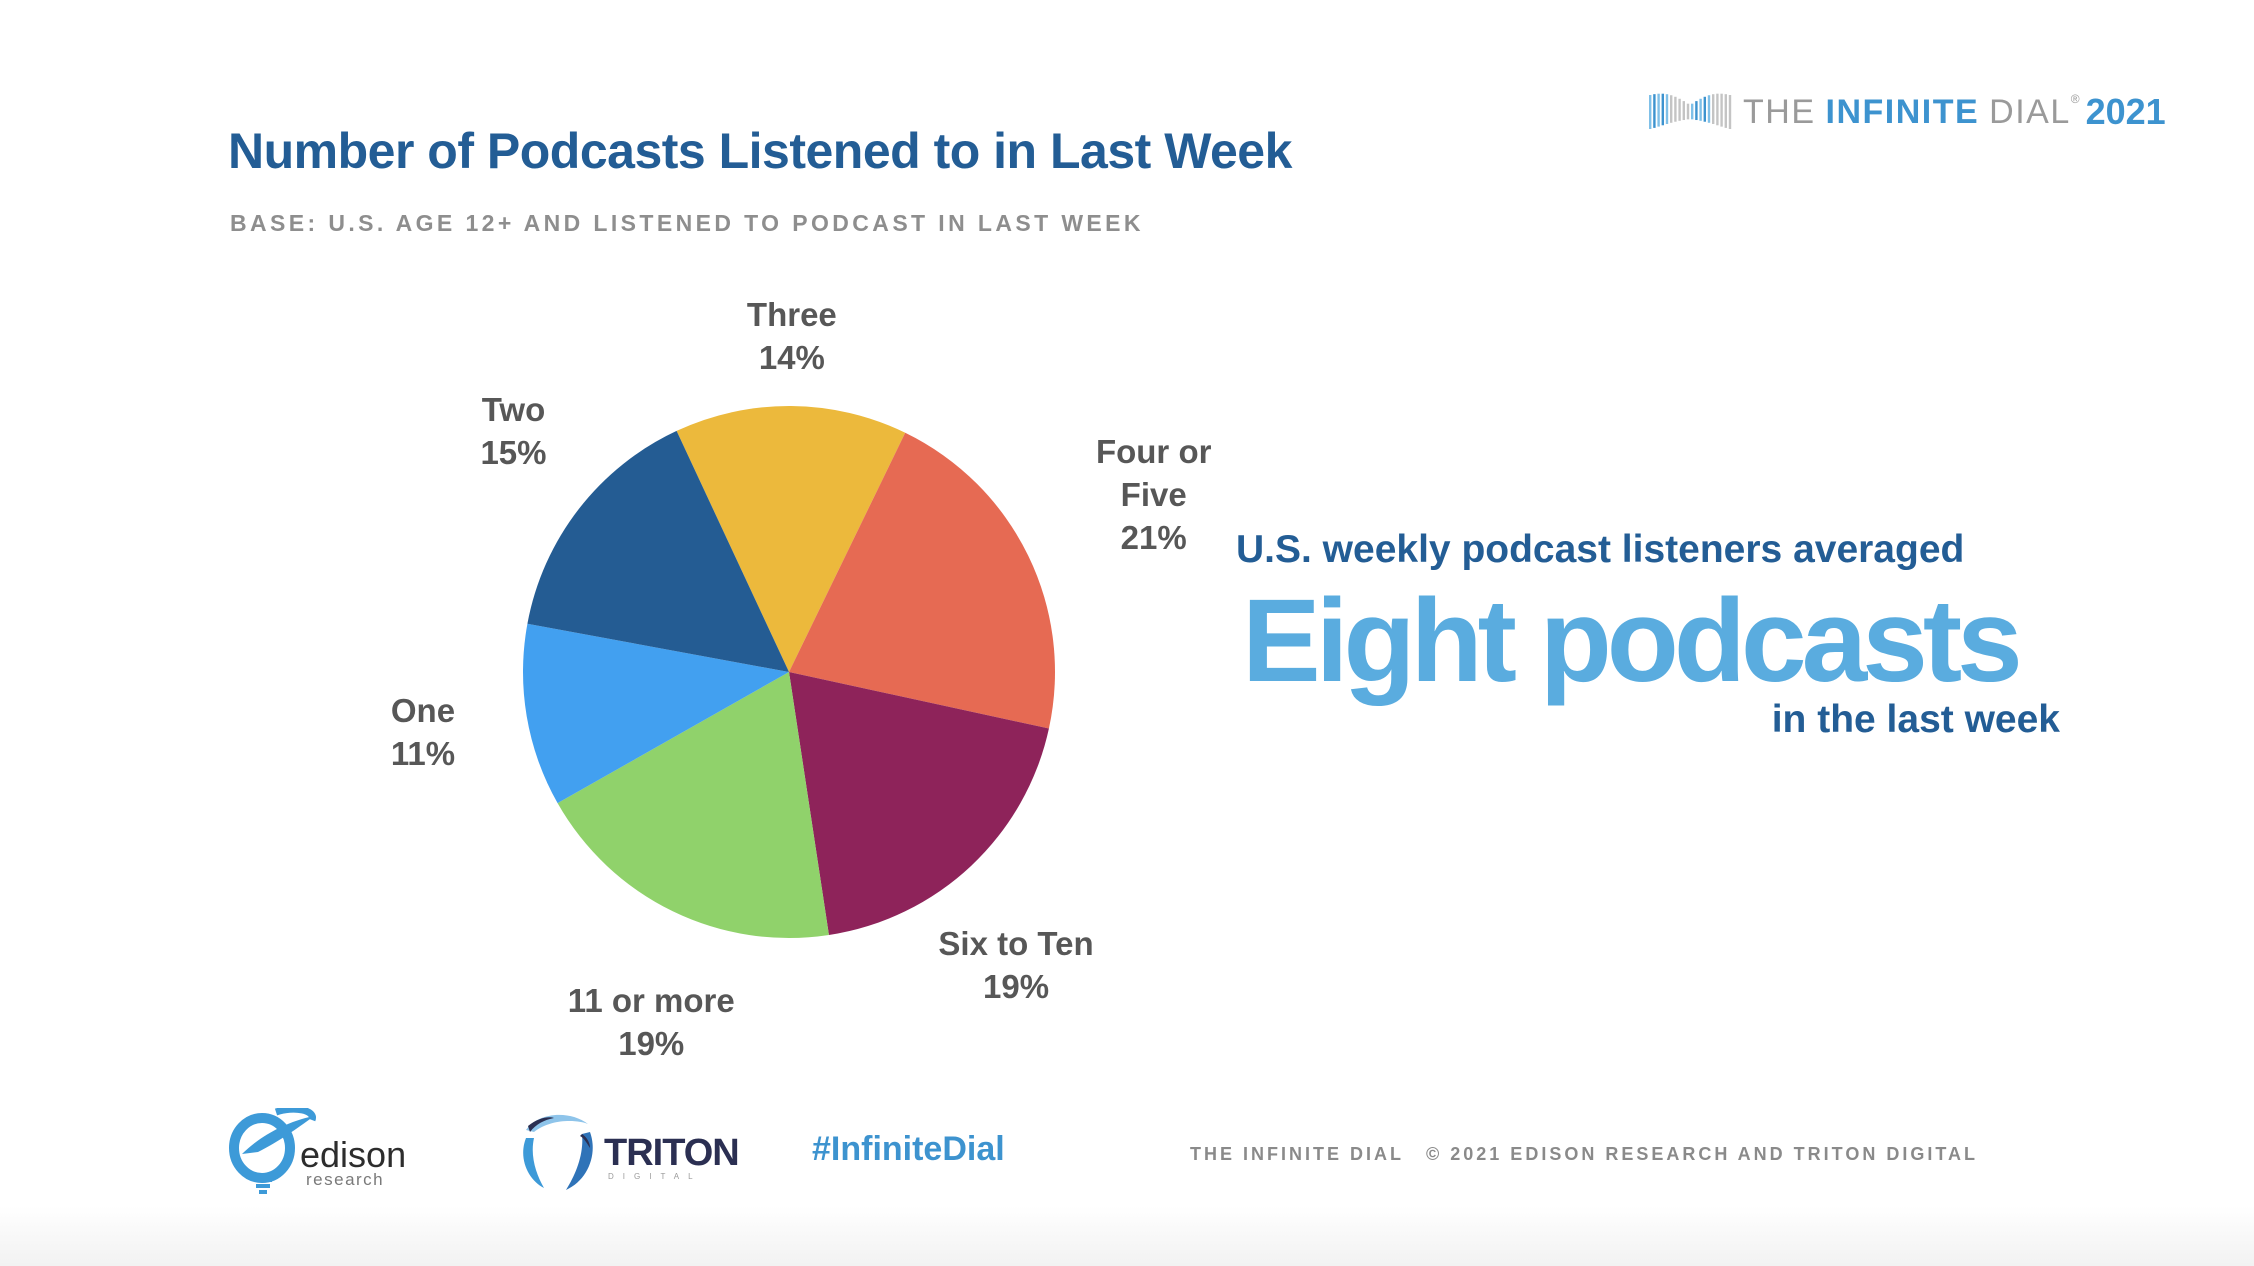 This screenshot has width=2254, height=1266. I want to click on triton-ring-icon, so click(558, 1152).